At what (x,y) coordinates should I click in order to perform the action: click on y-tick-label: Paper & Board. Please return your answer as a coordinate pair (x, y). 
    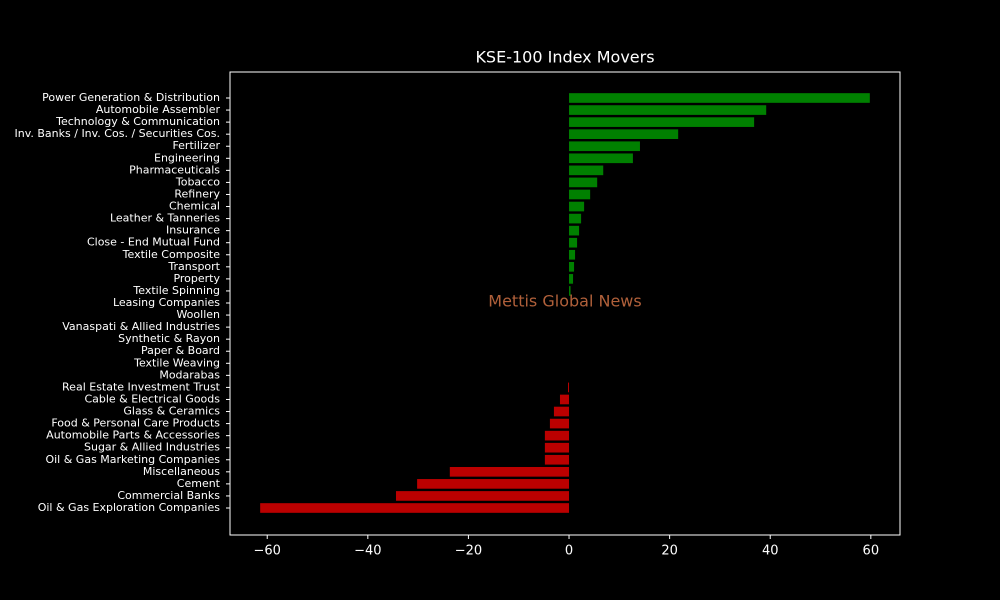
    Looking at the image, I should click on (180, 350).